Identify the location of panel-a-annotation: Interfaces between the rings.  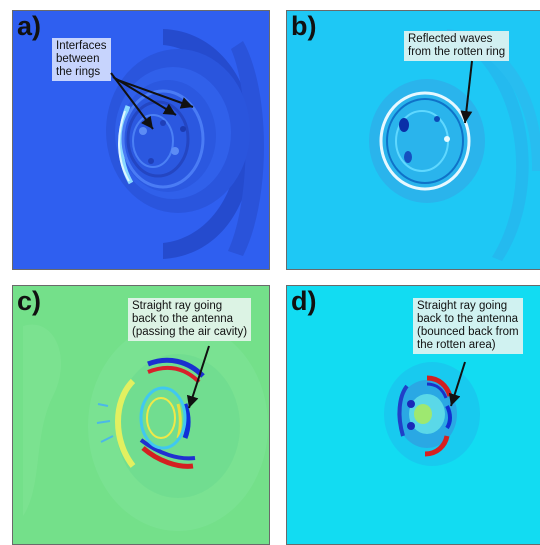
(81, 59).